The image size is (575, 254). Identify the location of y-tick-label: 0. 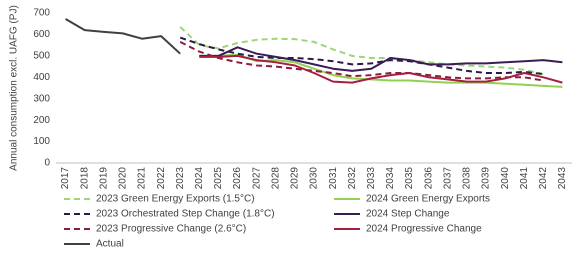
(47, 163).